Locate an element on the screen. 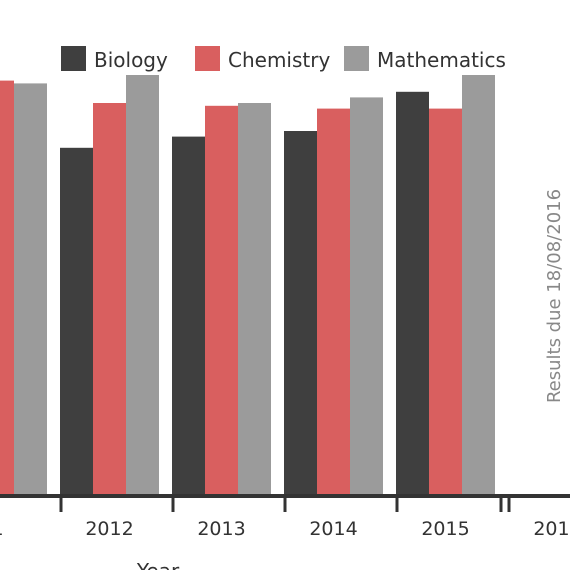  legend: Biology Chemistry Mathematics is located at coordinates (283, 59).